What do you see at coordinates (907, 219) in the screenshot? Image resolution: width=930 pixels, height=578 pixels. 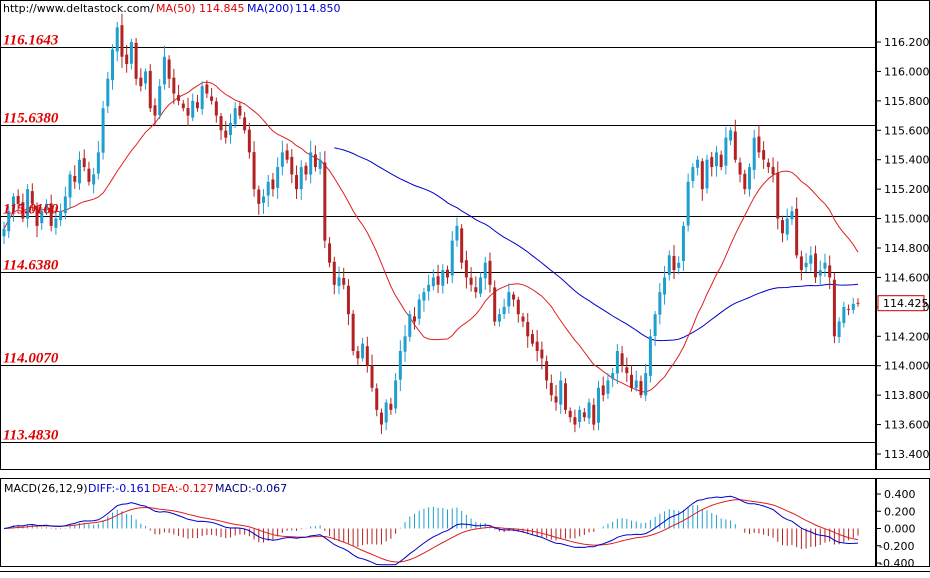 I see `price-tick-label: 115.000` at bounding box center [907, 219].